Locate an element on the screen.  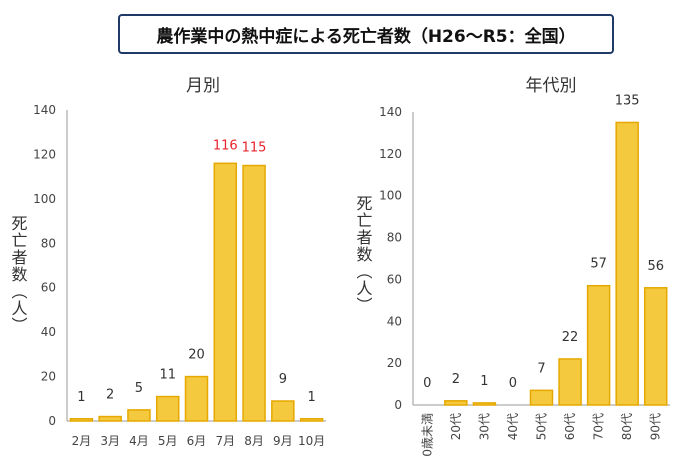
chart-monthly-x-tick: 4月 is located at coordinates (139, 441).